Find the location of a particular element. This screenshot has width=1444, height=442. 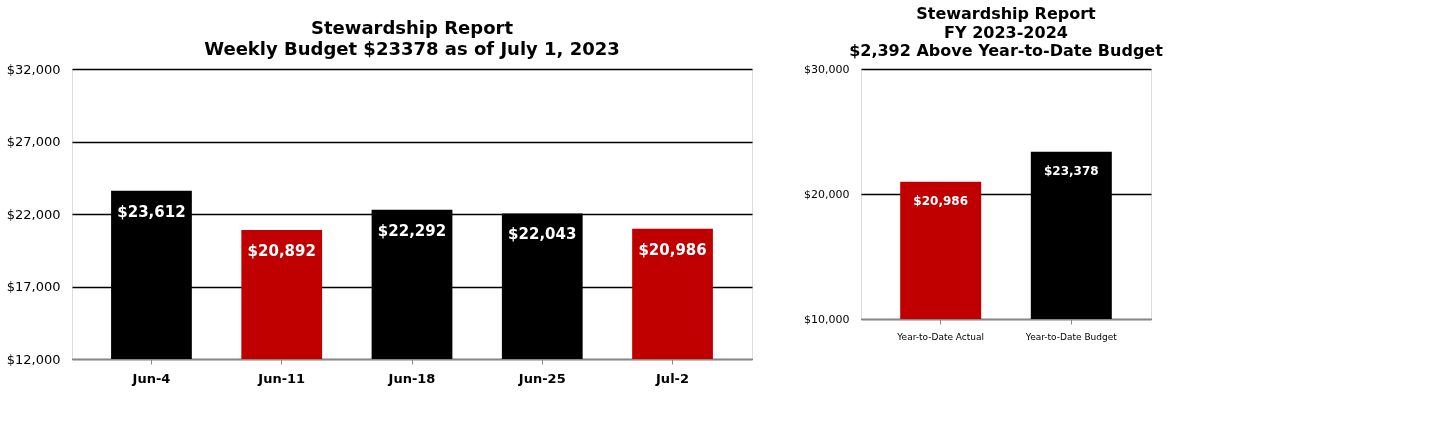

y-tick-label: $32,000 is located at coordinates (33, 69).